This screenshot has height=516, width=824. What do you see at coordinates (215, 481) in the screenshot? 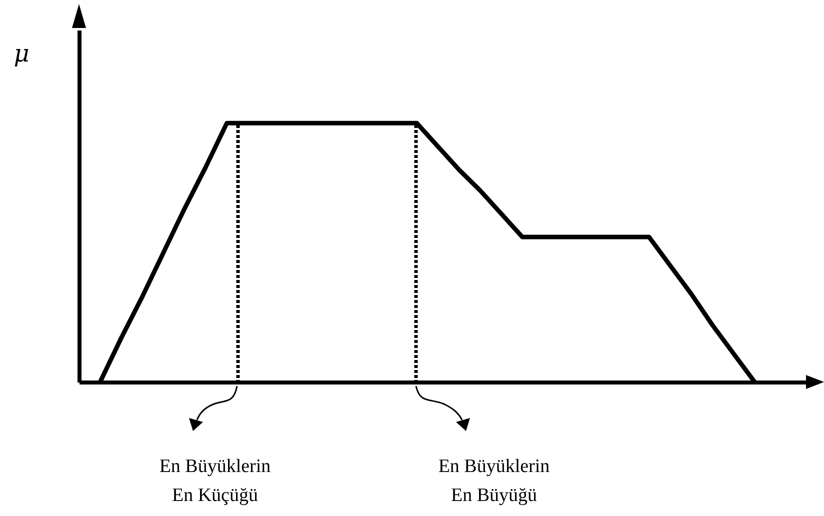
I see `text: En Büyüklerin En Küçüğü` at bounding box center [215, 481].